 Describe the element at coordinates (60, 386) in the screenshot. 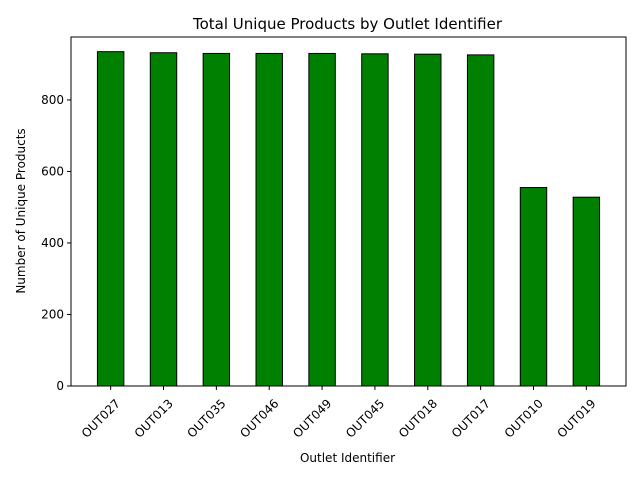

I see `y-tick-label: 0` at that location.